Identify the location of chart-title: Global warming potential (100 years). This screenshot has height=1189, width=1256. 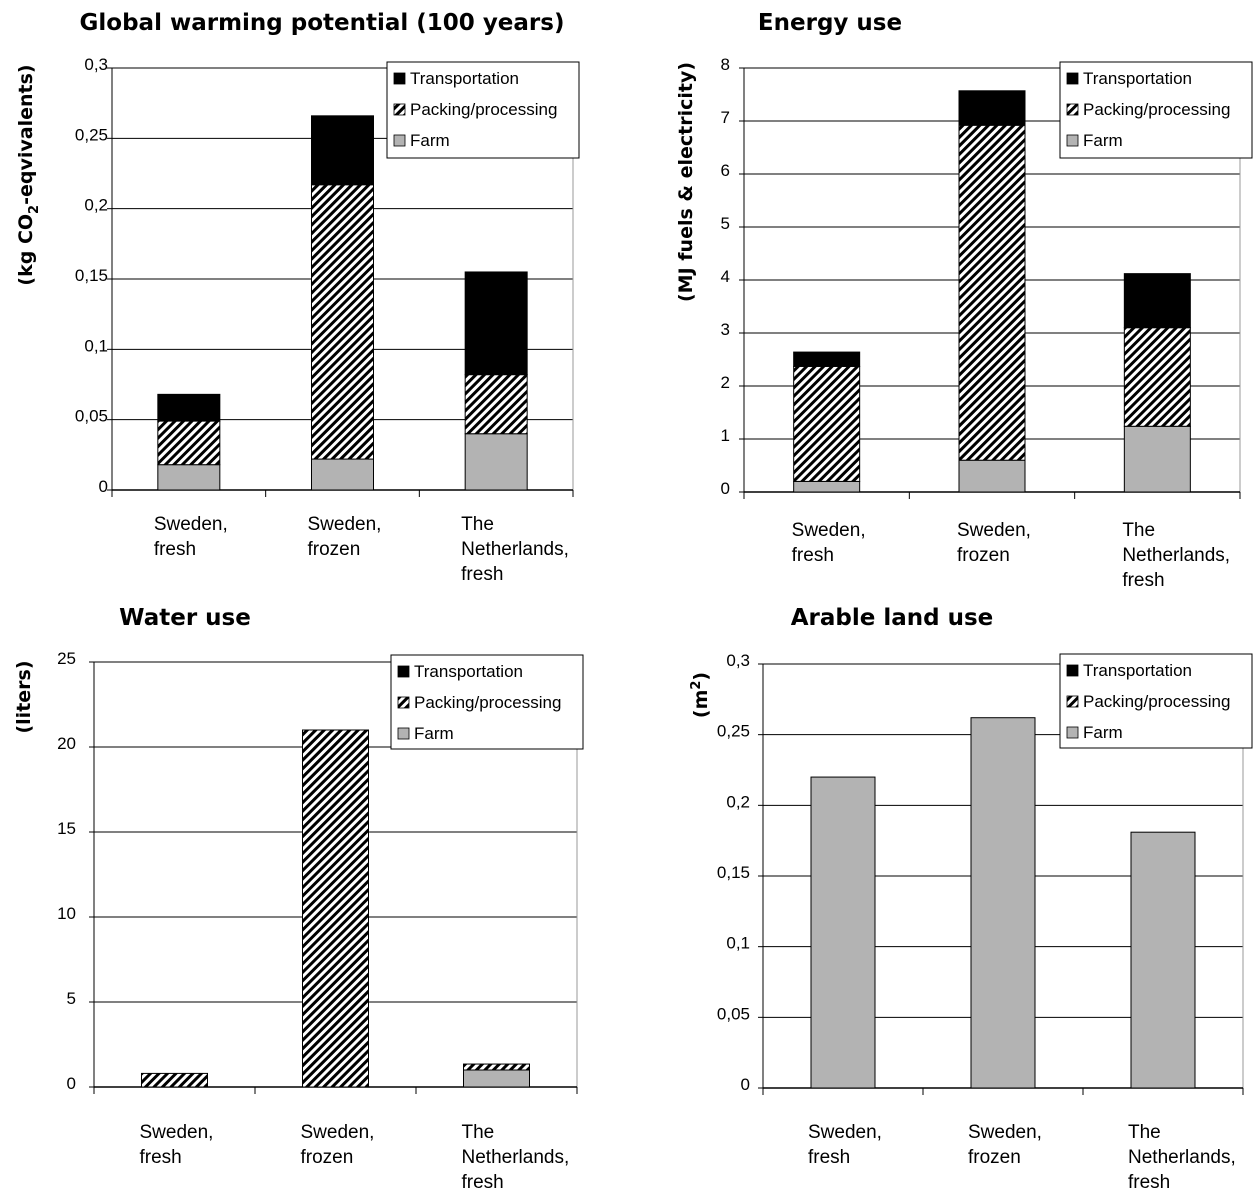
(322, 23).